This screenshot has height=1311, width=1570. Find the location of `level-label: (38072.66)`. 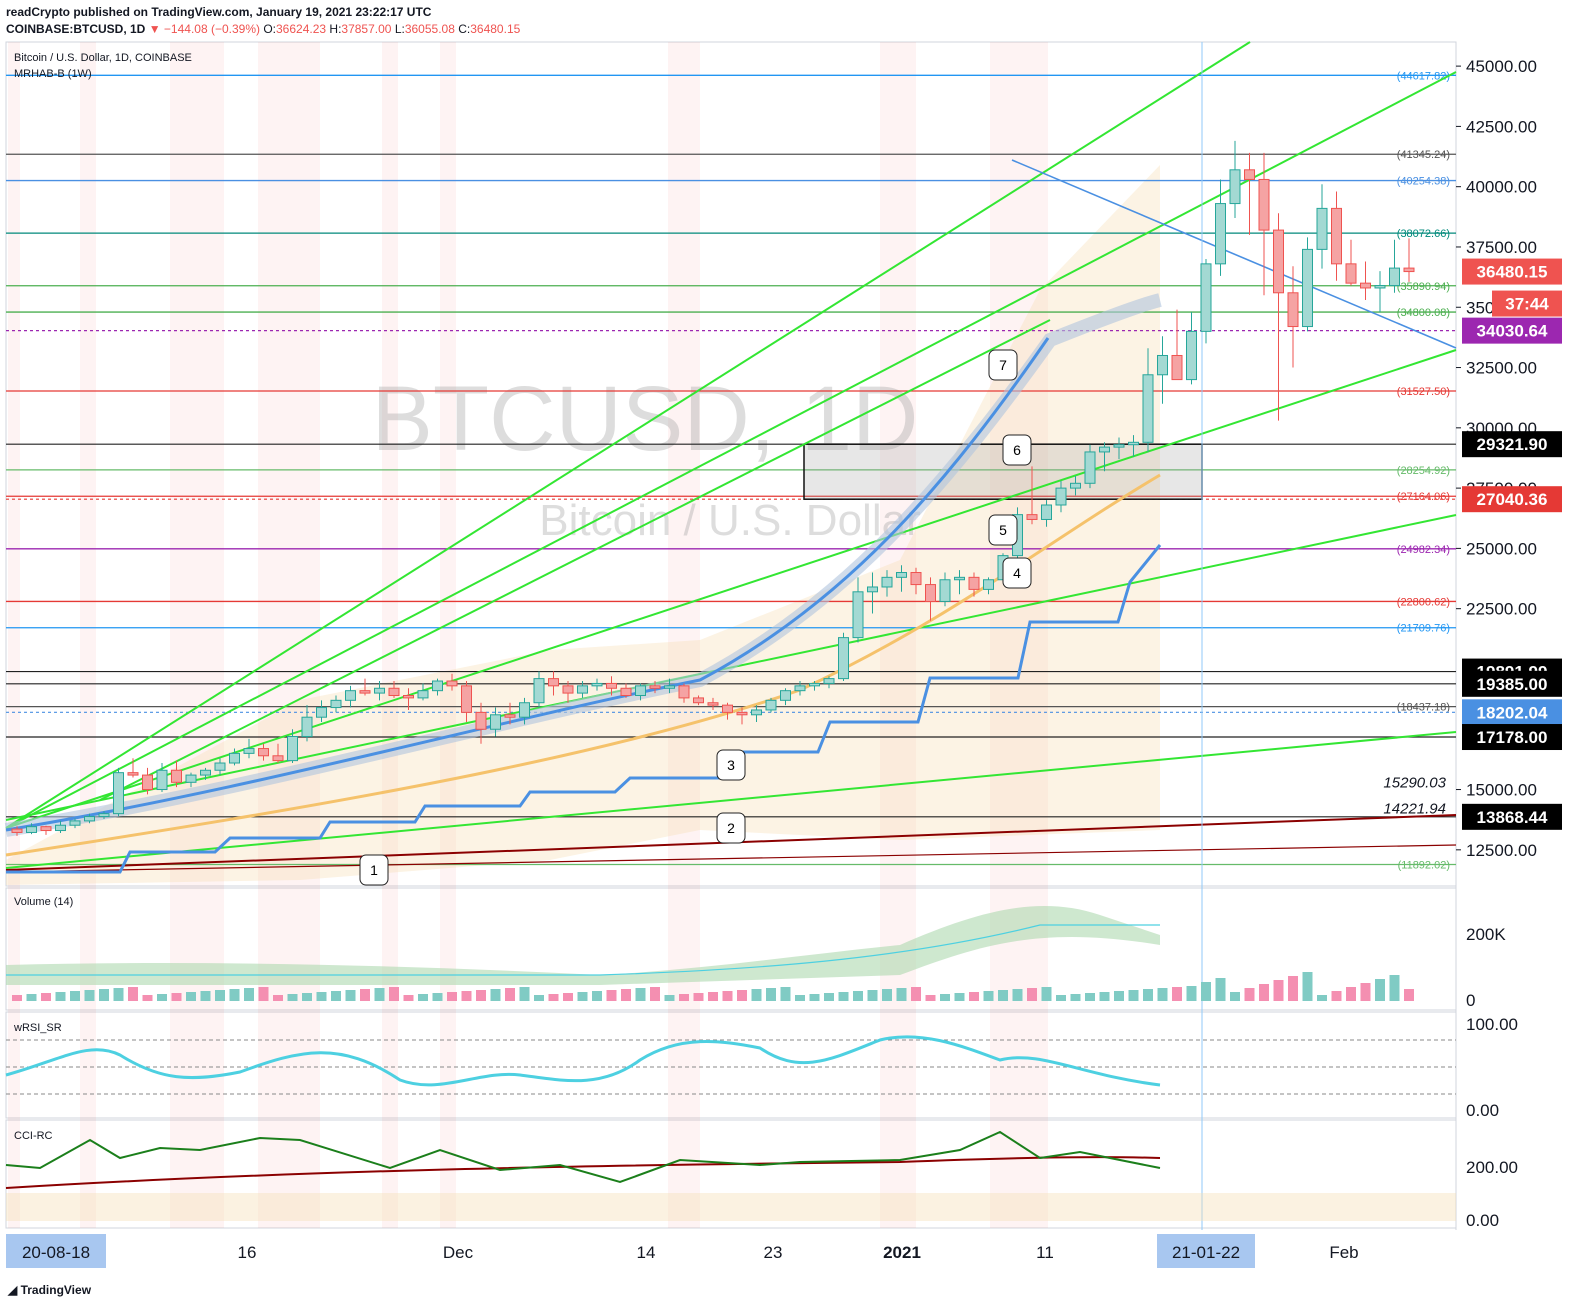

level-label: (38072.66) is located at coordinates (1423, 234).